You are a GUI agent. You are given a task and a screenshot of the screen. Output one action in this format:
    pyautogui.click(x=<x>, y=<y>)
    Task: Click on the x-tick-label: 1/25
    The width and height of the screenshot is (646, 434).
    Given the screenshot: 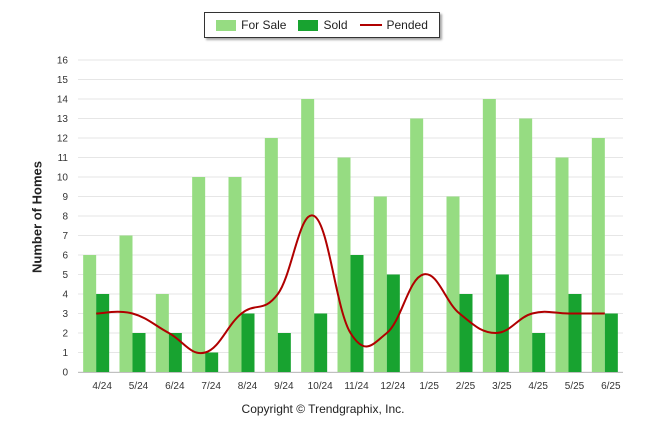 What is the action you would take?
    pyautogui.click(x=429, y=386)
    